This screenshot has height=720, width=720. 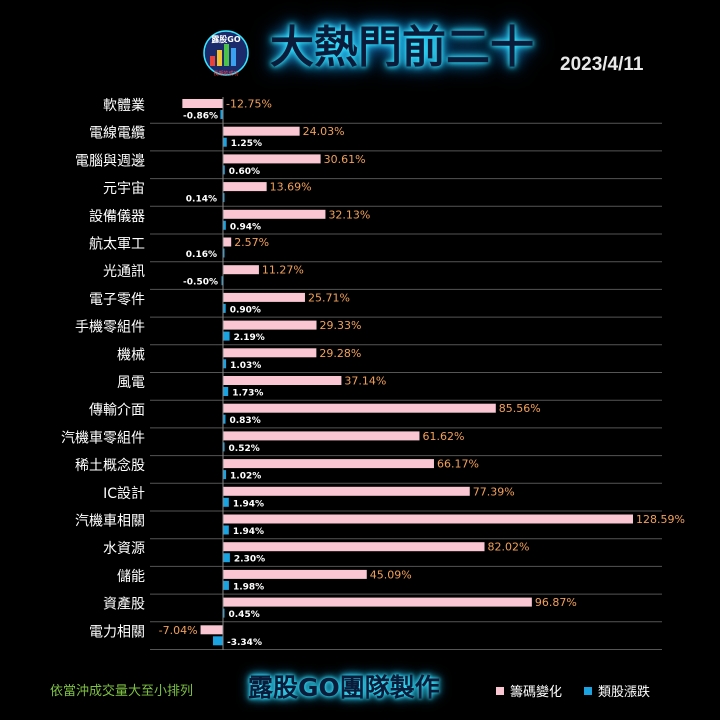 I want to click on legend-label-chip: 籌碼變化, so click(x=536, y=692).